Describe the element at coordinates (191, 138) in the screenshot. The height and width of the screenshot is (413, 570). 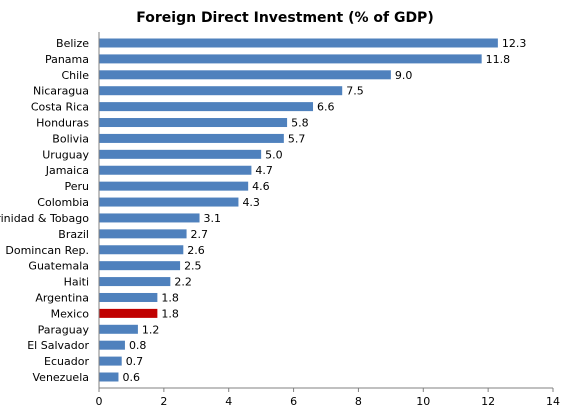
I see `bar-bolivia` at that location.